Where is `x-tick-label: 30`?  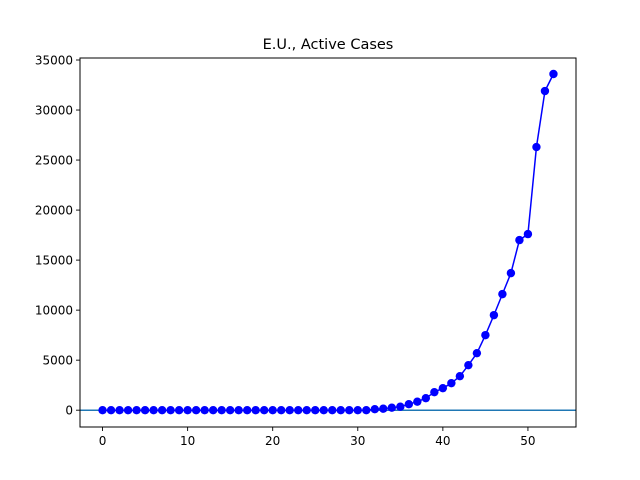
x-tick-label: 30 is located at coordinates (357, 441).